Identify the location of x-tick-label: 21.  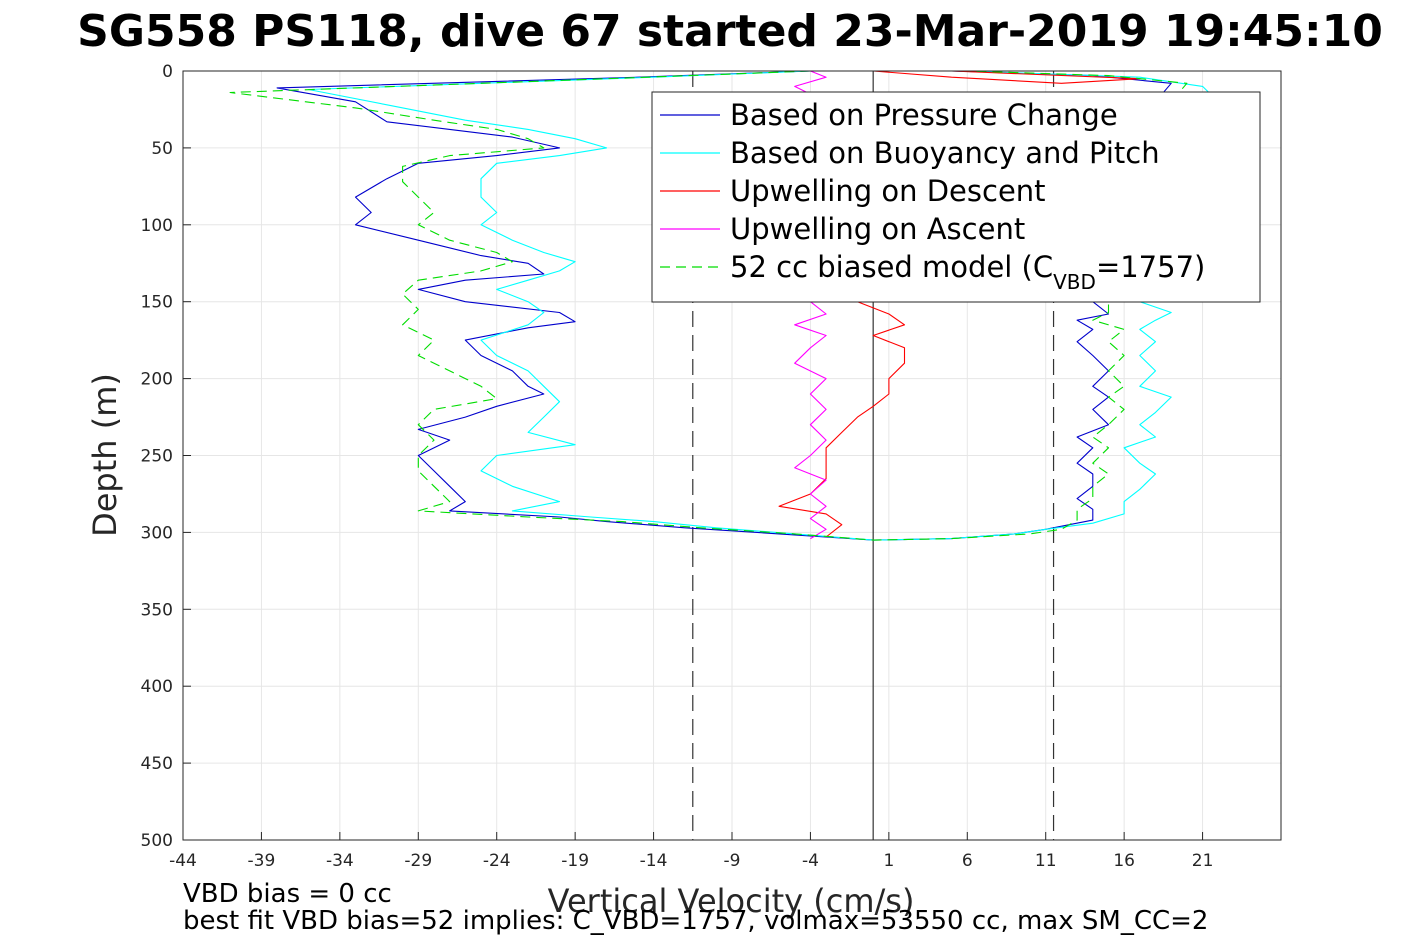
(1203, 861).